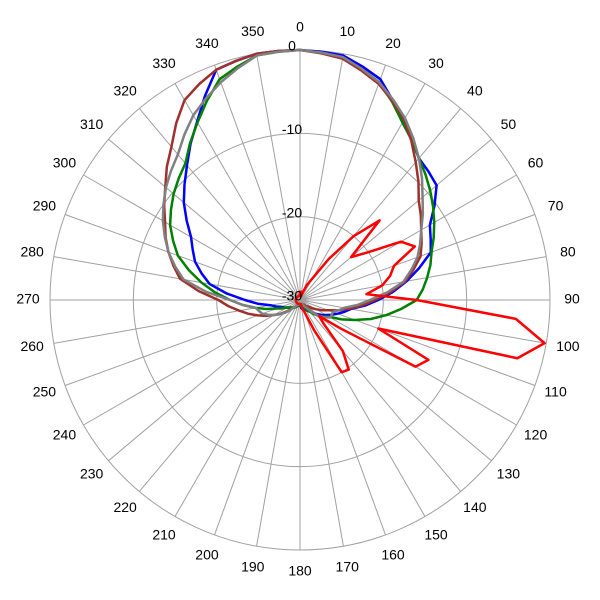 The height and width of the screenshot is (600, 600). What do you see at coordinates (393, 43) in the screenshot?
I see `angle-label: 20` at bounding box center [393, 43].